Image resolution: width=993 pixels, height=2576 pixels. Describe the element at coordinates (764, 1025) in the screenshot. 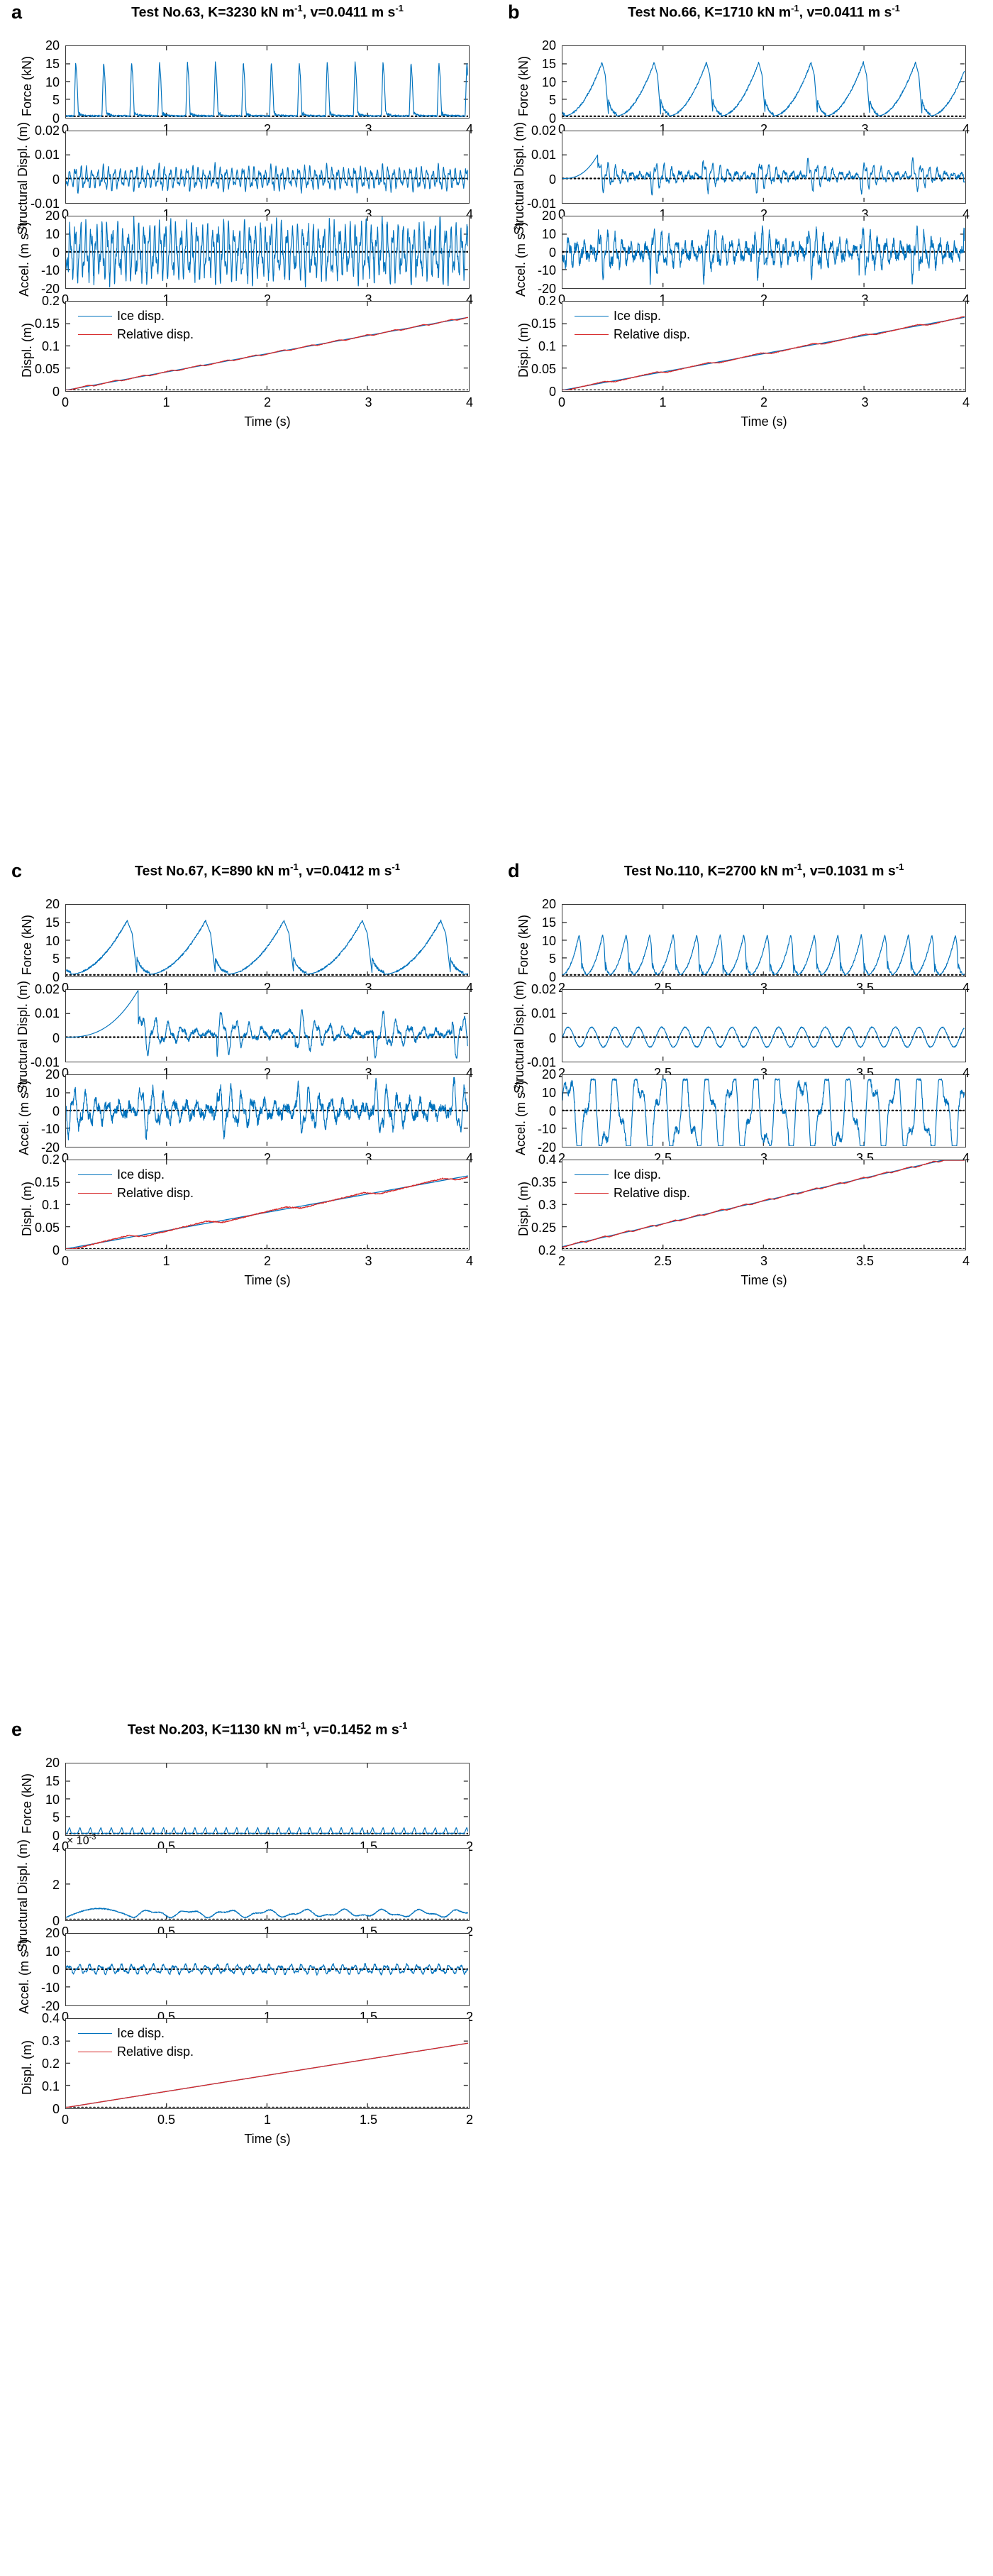

I see `plot-d-structural` at that location.